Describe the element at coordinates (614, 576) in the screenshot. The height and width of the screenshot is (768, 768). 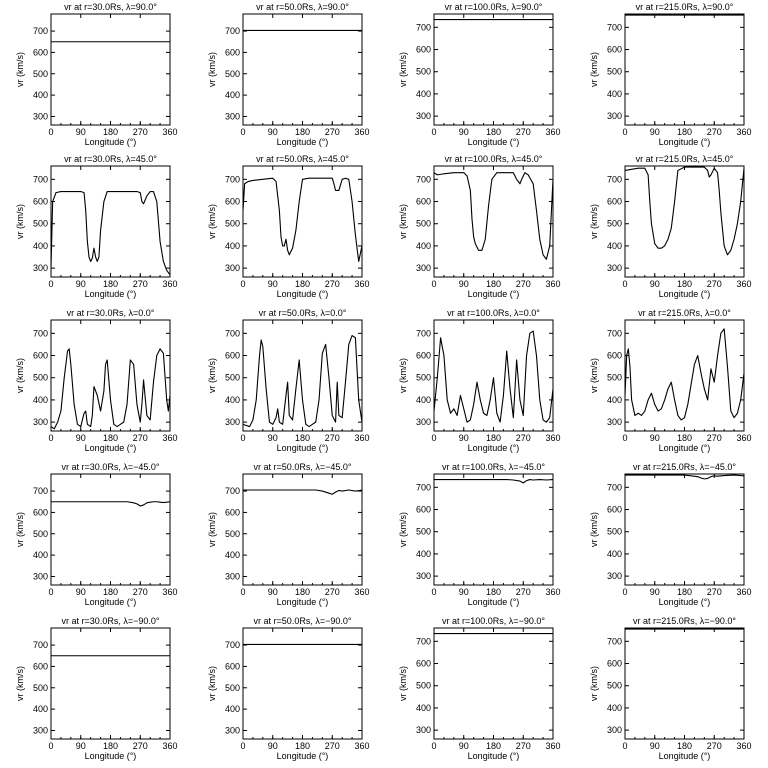
I see `chart-16-ytick-label: 300` at that location.